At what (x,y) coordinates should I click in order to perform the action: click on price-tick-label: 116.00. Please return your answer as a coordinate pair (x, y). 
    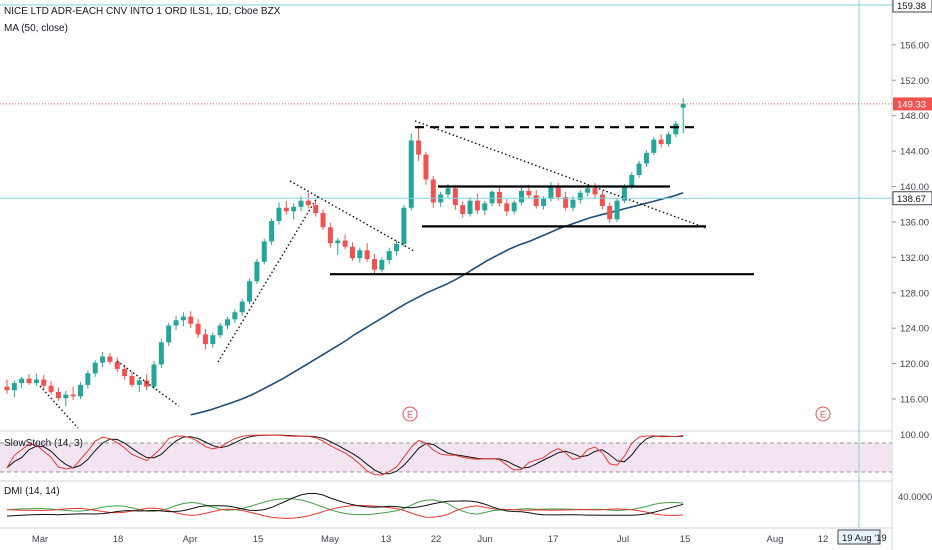
    Looking at the image, I should click on (914, 400).